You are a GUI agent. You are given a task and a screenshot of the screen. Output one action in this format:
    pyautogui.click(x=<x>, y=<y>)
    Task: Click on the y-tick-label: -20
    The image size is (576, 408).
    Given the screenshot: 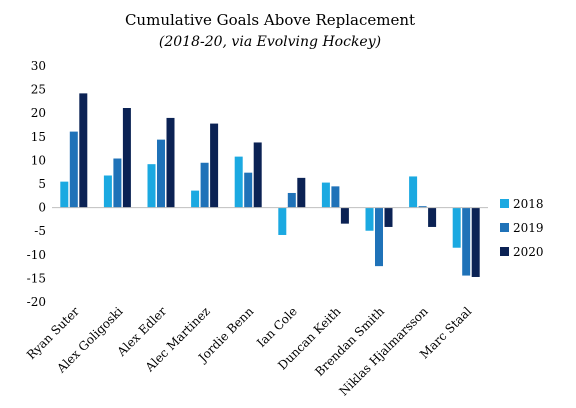 What is the action you would take?
    pyautogui.click(x=36, y=302)
    